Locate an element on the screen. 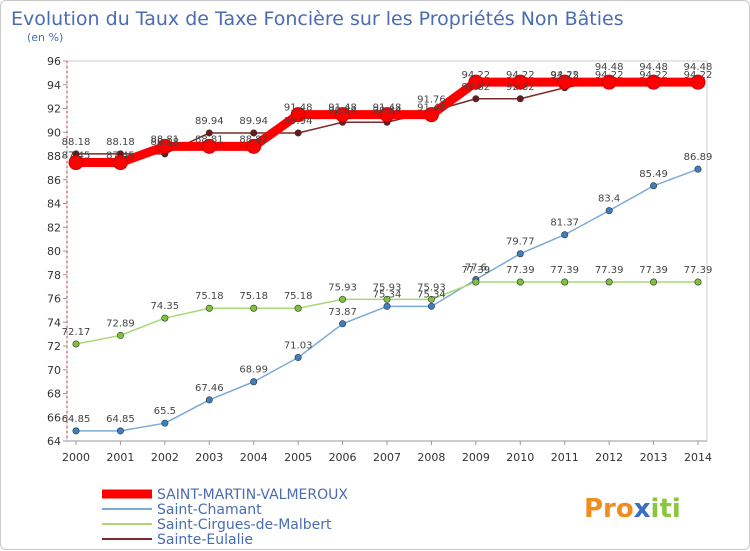  y-tick-label: 86 is located at coordinates (54, 180).